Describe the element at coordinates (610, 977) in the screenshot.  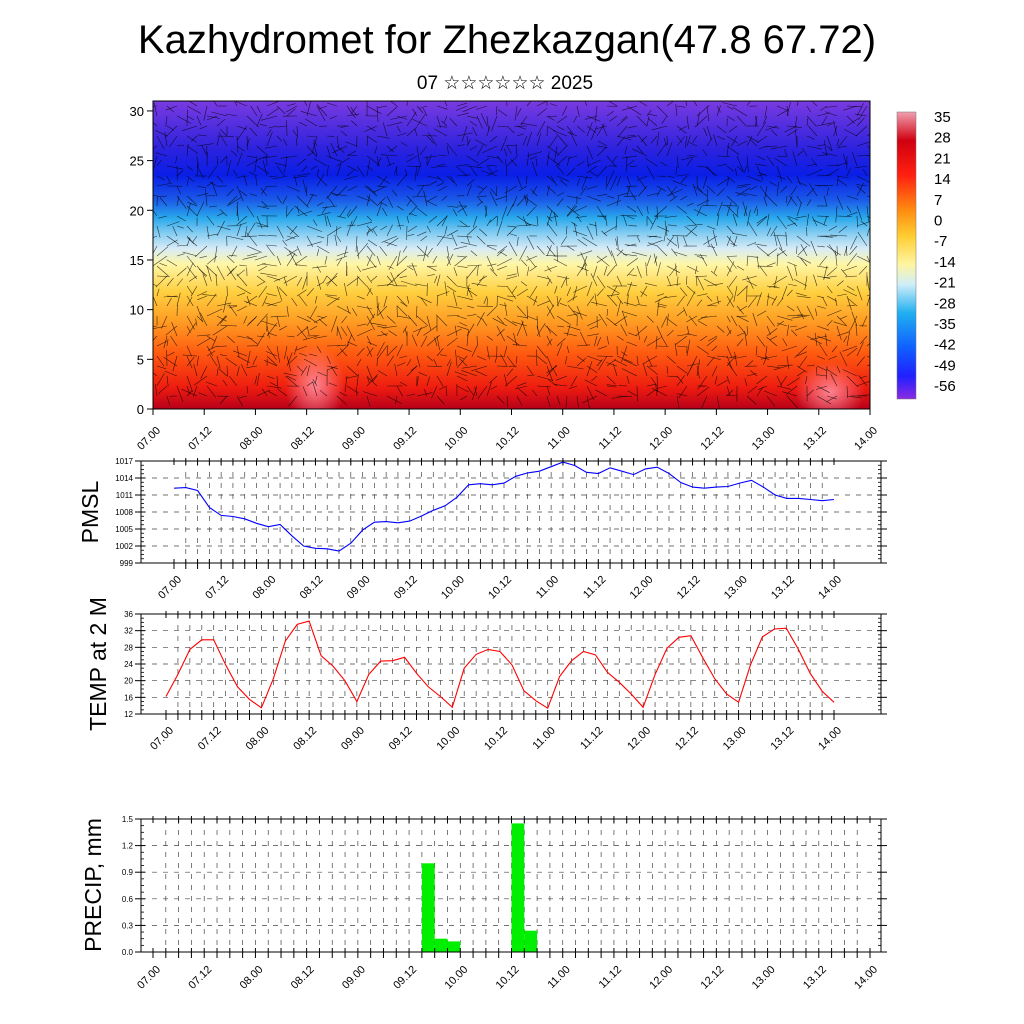
I see `x-tick-label: 11.12` at that location.